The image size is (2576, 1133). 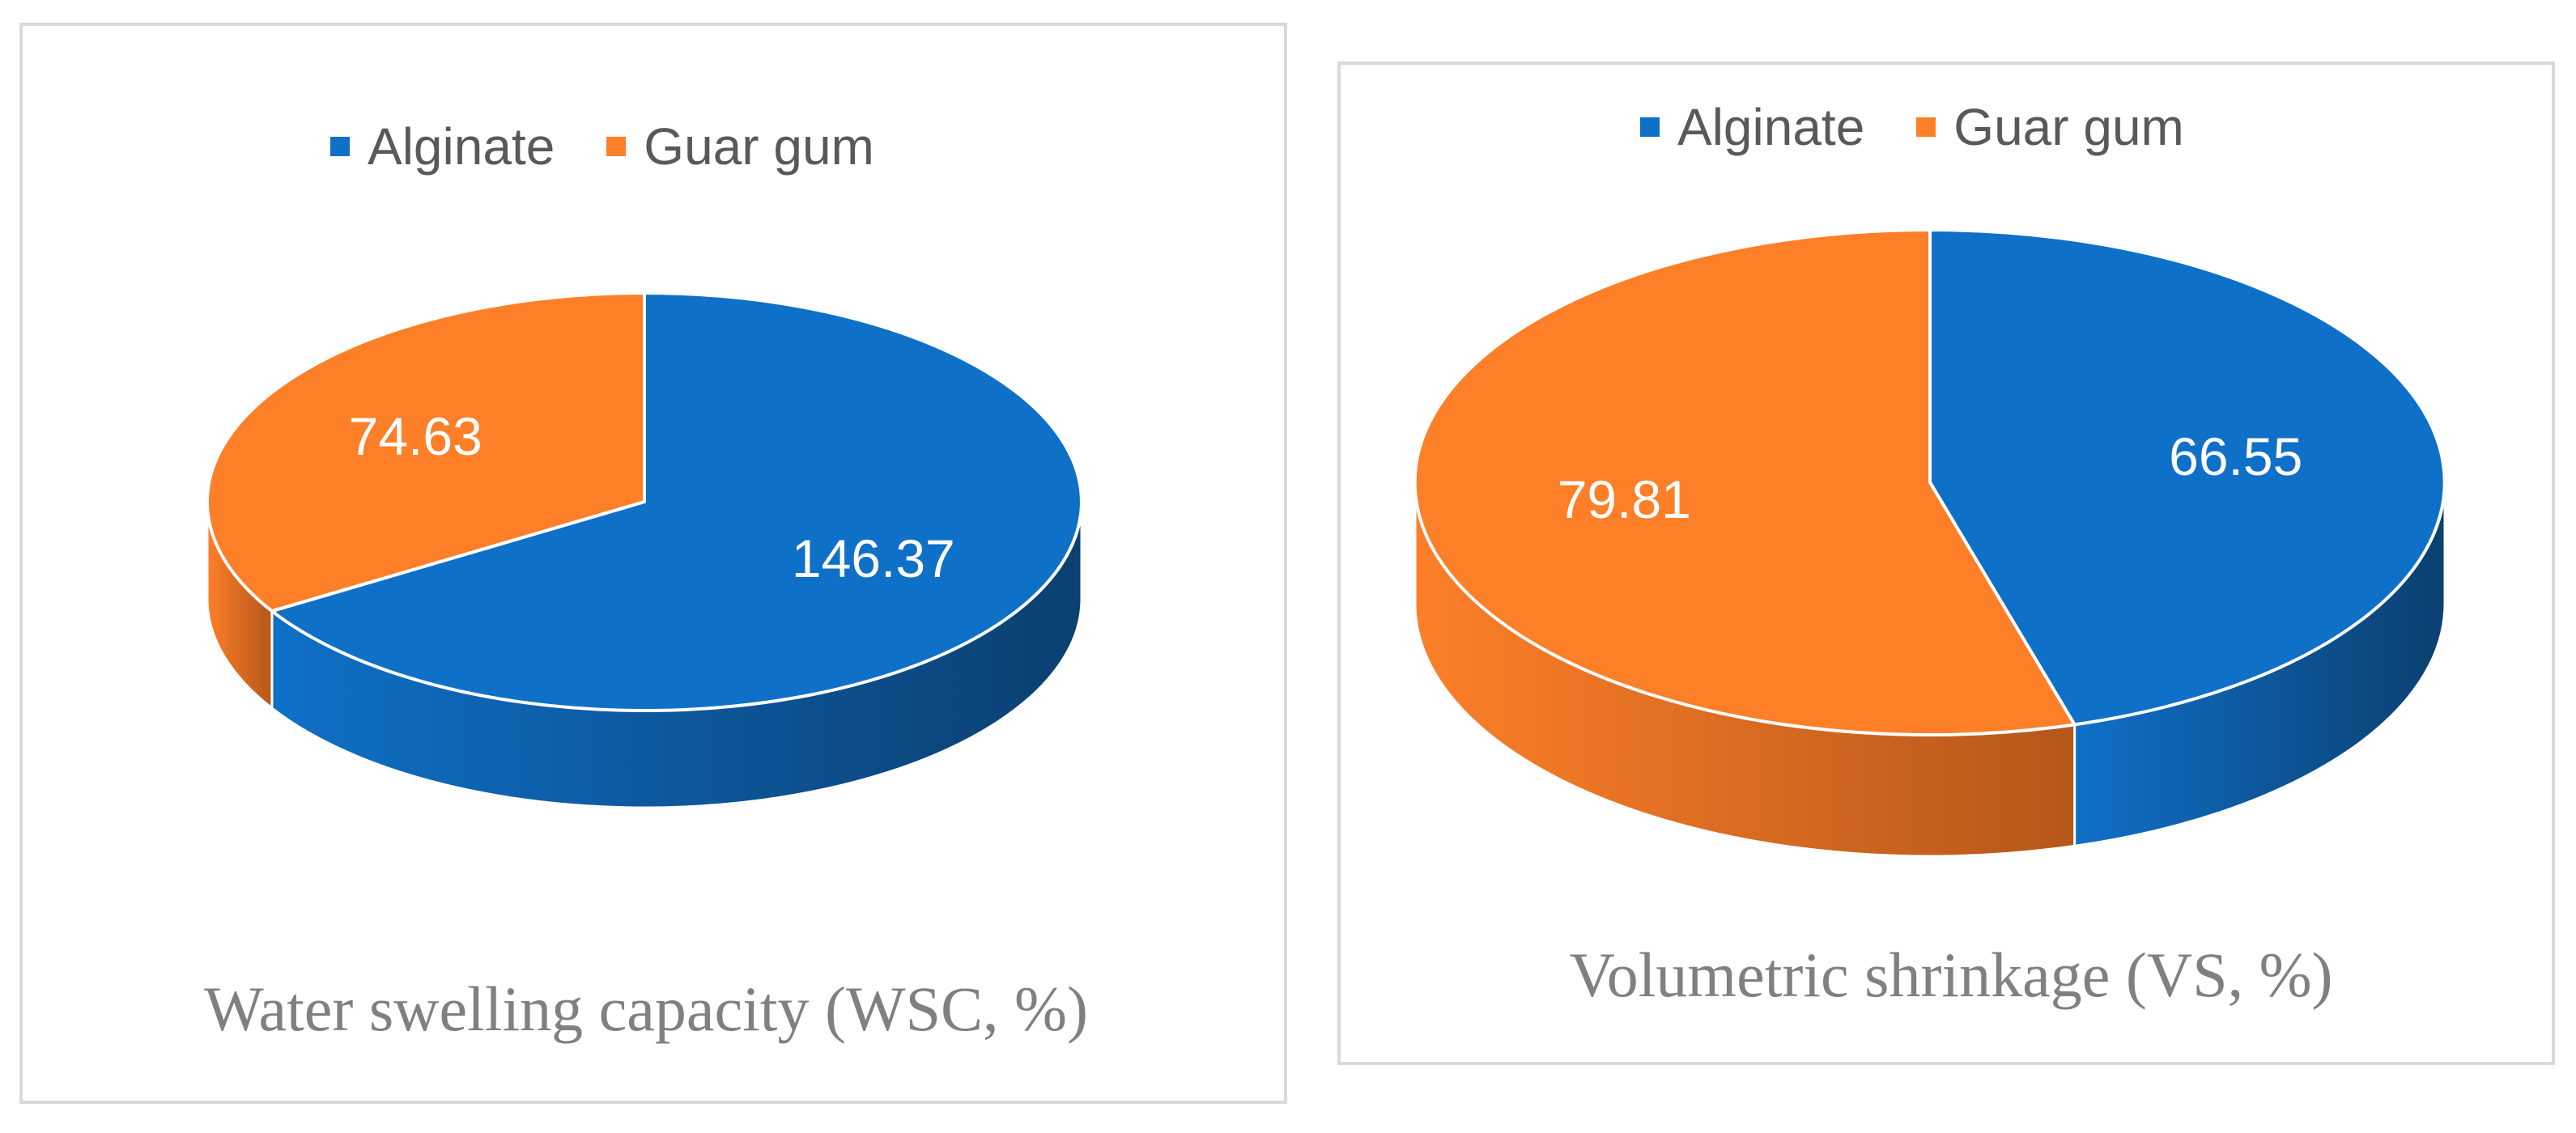 I want to click on data-label-guar-gum: 79.81, so click(x=1625, y=499).